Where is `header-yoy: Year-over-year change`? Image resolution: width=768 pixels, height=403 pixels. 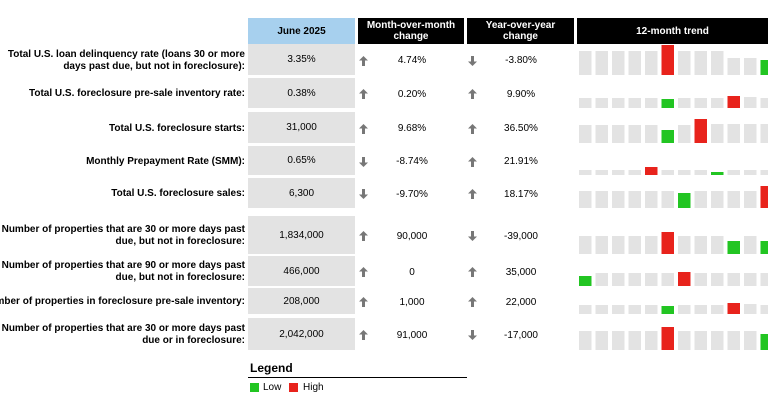 header-yoy: Year-over-year change is located at coordinates (520, 31).